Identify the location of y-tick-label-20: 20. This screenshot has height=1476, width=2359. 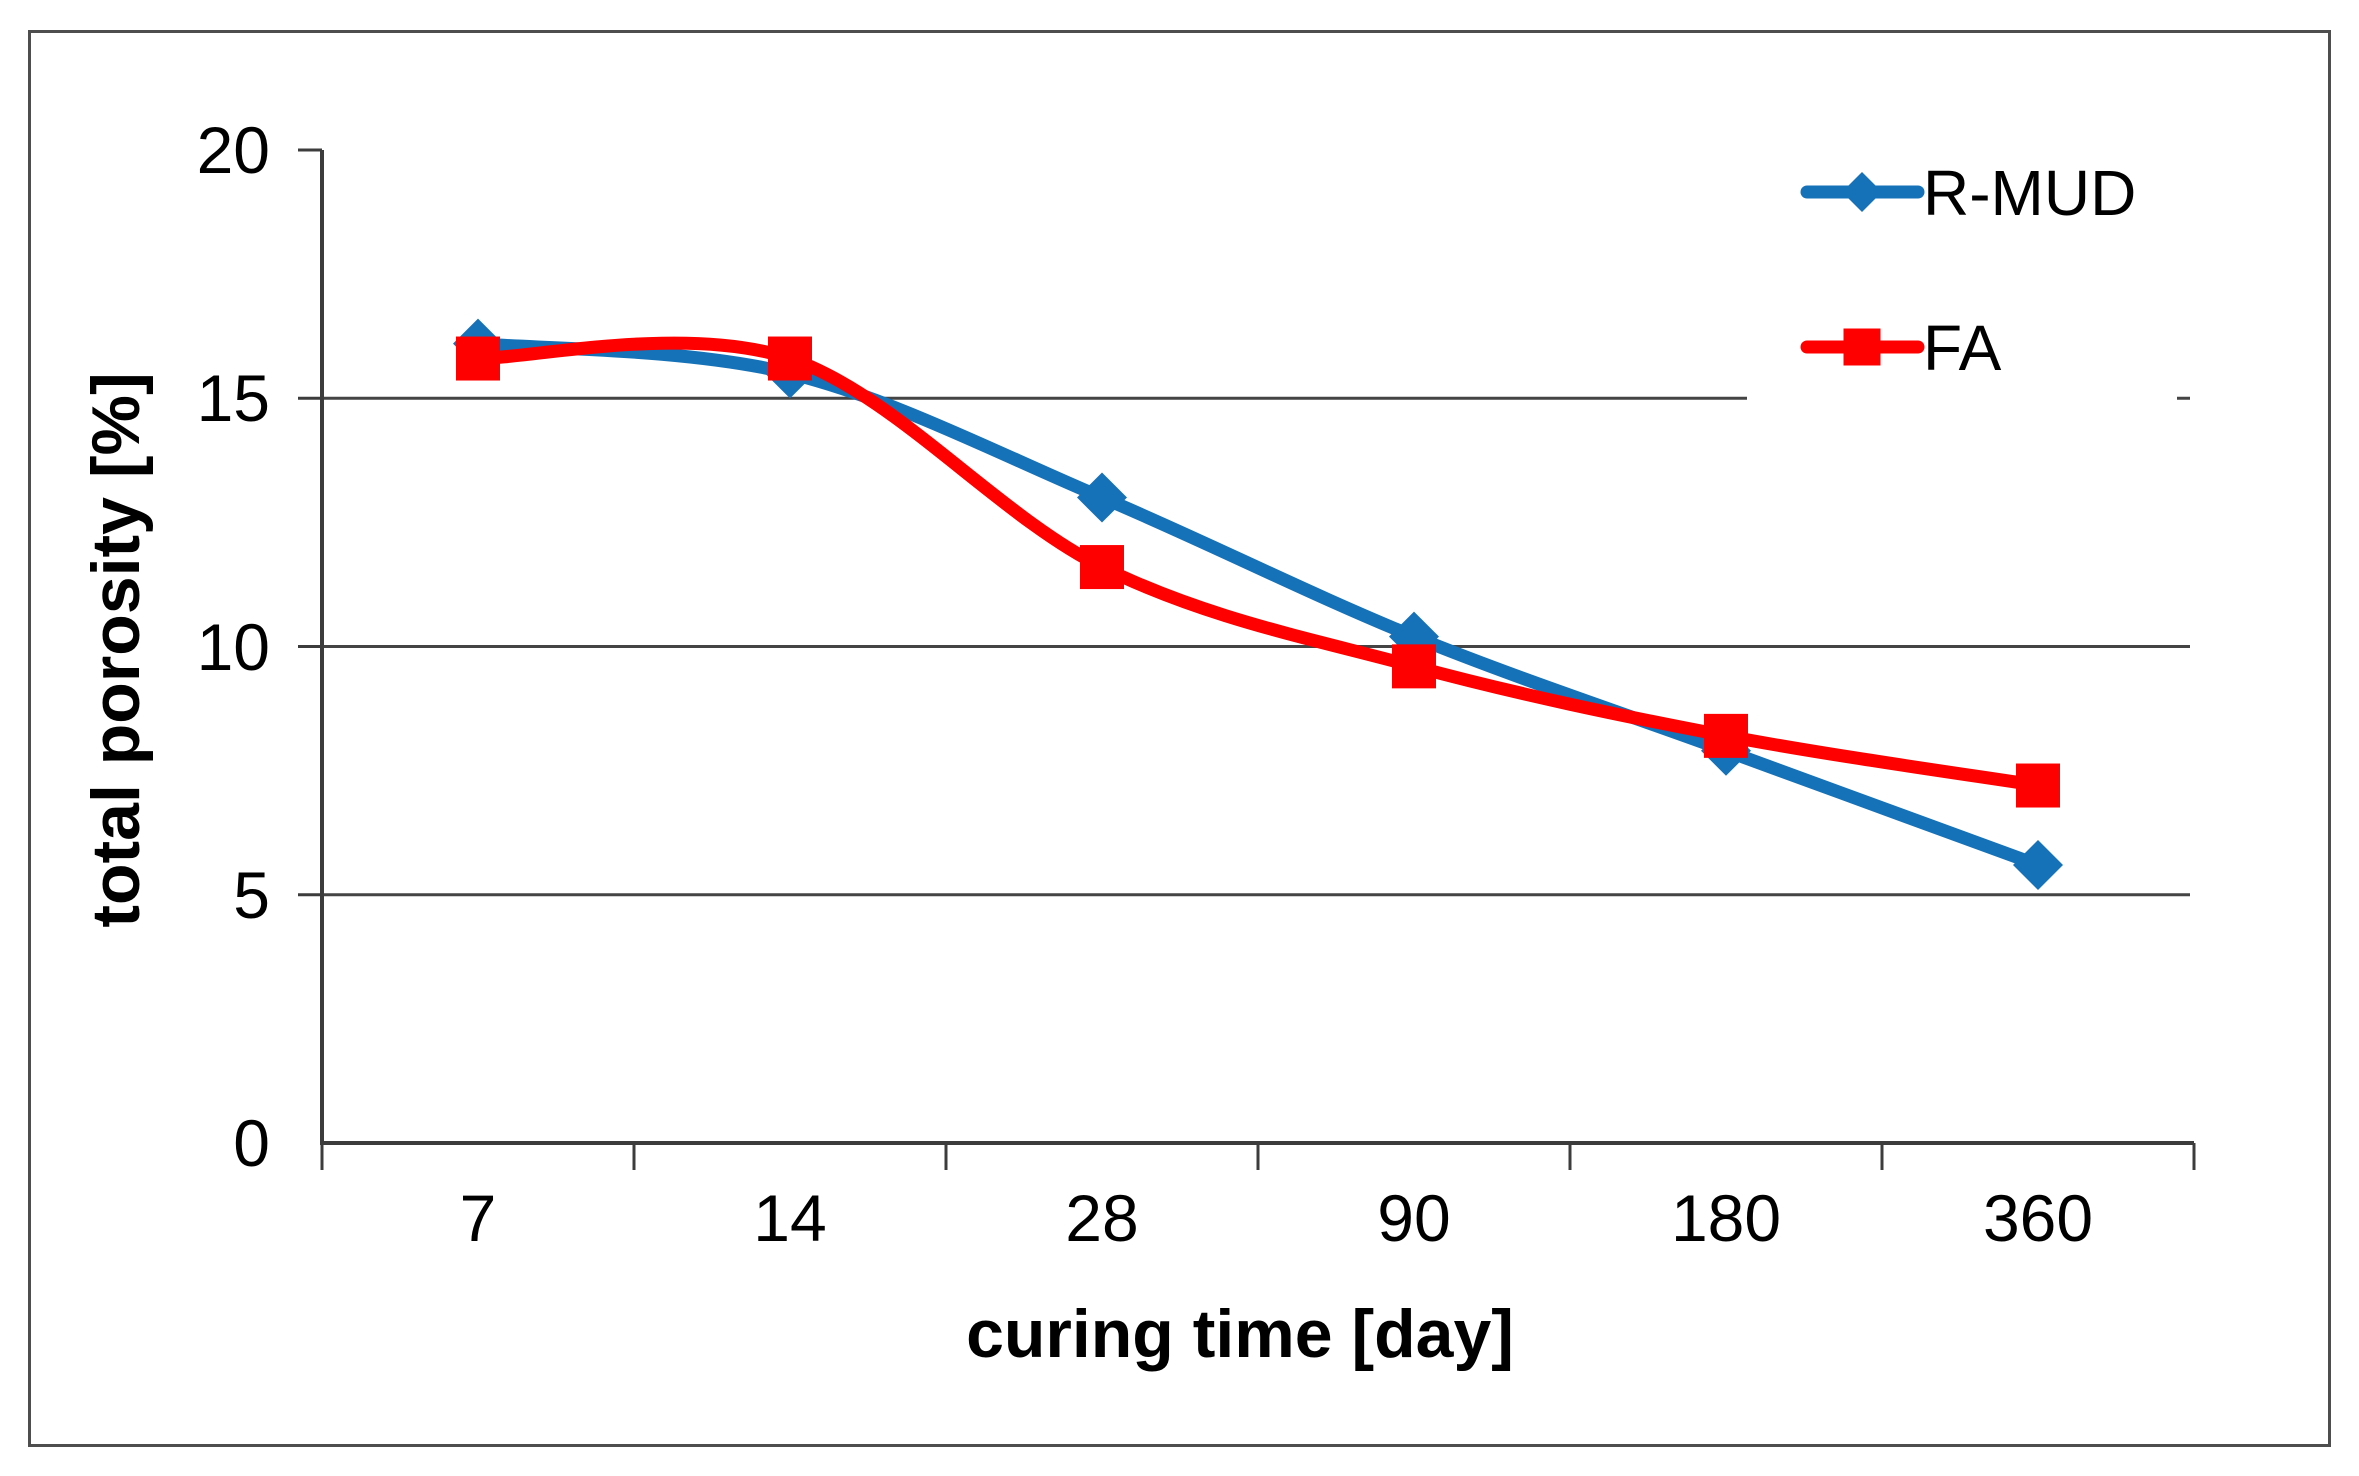
(233, 150).